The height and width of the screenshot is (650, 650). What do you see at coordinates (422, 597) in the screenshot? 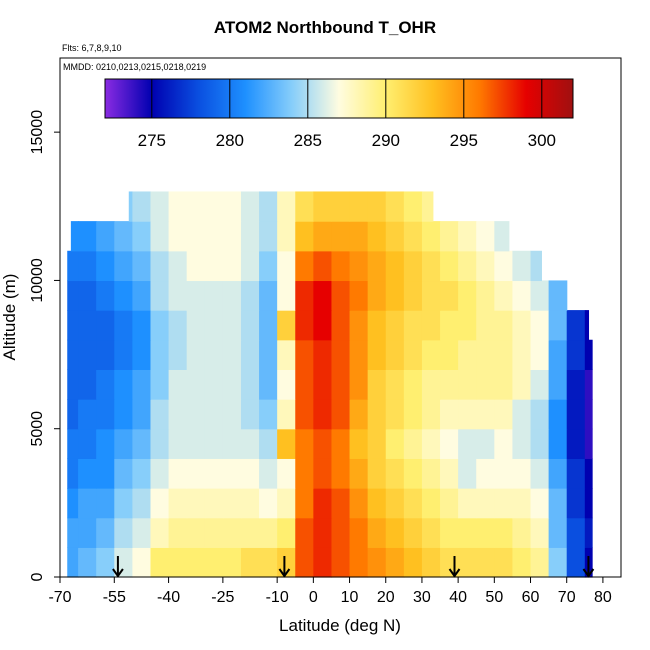
I see `x-tick-label: 30` at bounding box center [422, 597].